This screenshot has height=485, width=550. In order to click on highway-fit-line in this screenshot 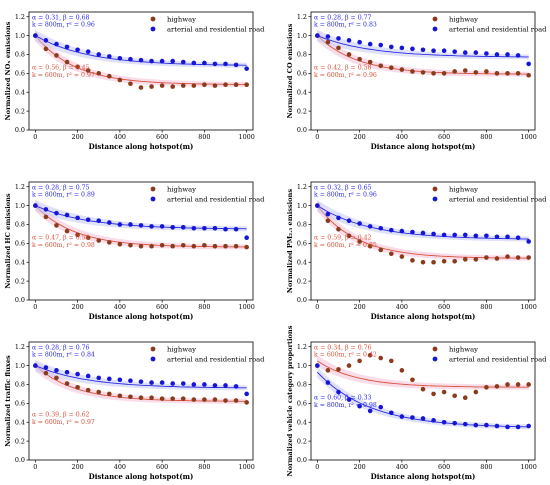, I will do `click(140, 60)`.